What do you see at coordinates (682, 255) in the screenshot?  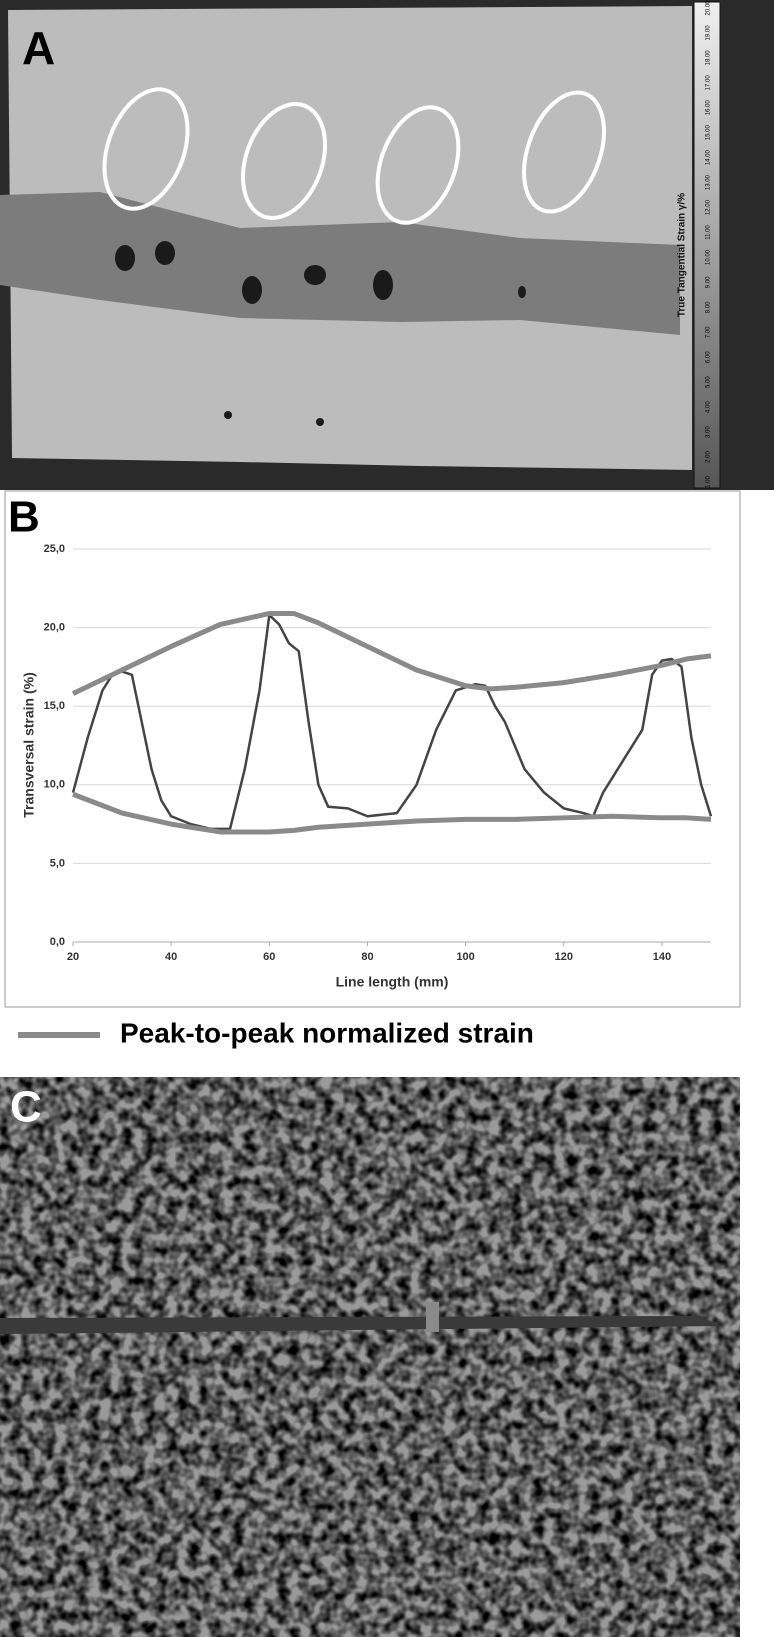 I see `colorbar-label: True Tangential Strain γ/%` at bounding box center [682, 255].